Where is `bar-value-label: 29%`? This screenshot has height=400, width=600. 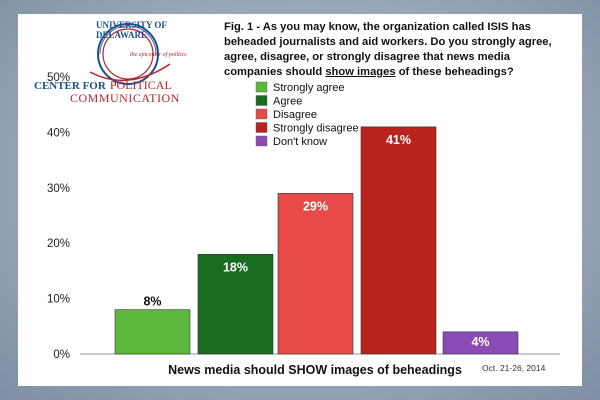
bar-value-label: 29% is located at coordinates (315, 206).